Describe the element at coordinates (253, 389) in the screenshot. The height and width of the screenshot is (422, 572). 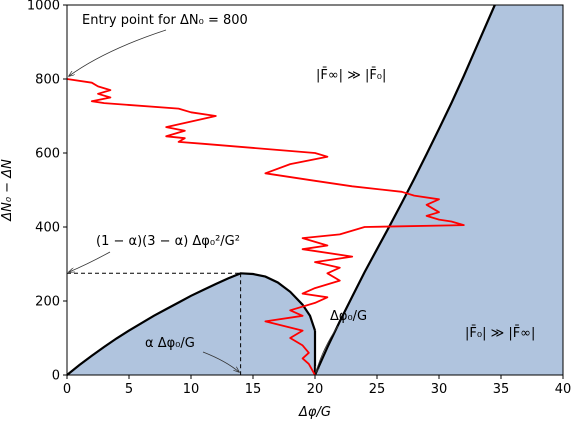
I see `x-tick-label: 15` at that location.